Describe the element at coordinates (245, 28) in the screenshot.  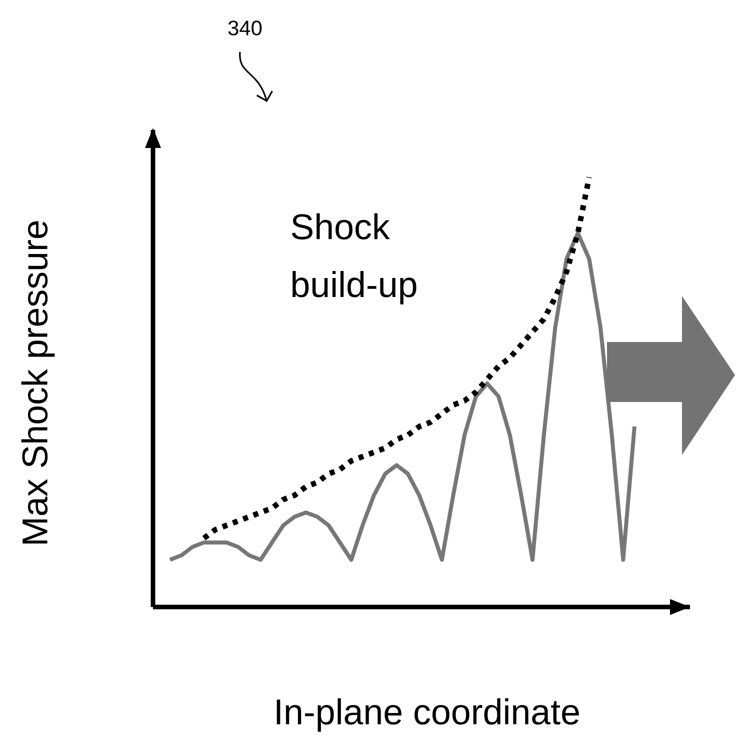
I see `text: 340` at that location.